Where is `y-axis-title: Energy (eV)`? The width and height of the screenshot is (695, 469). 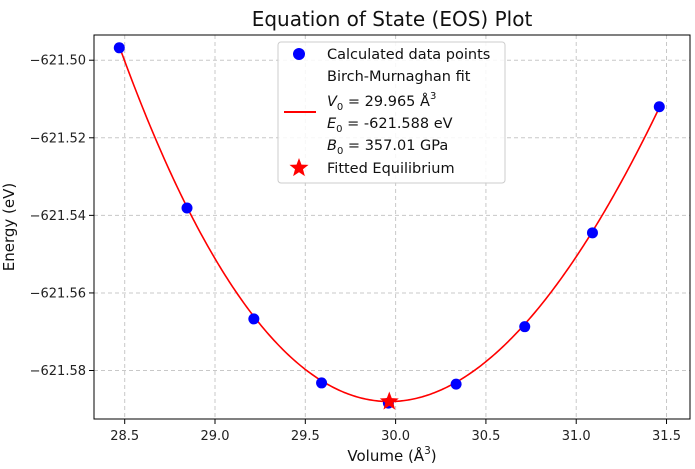 y-axis-title: Energy (eV) is located at coordinates (9, 227).